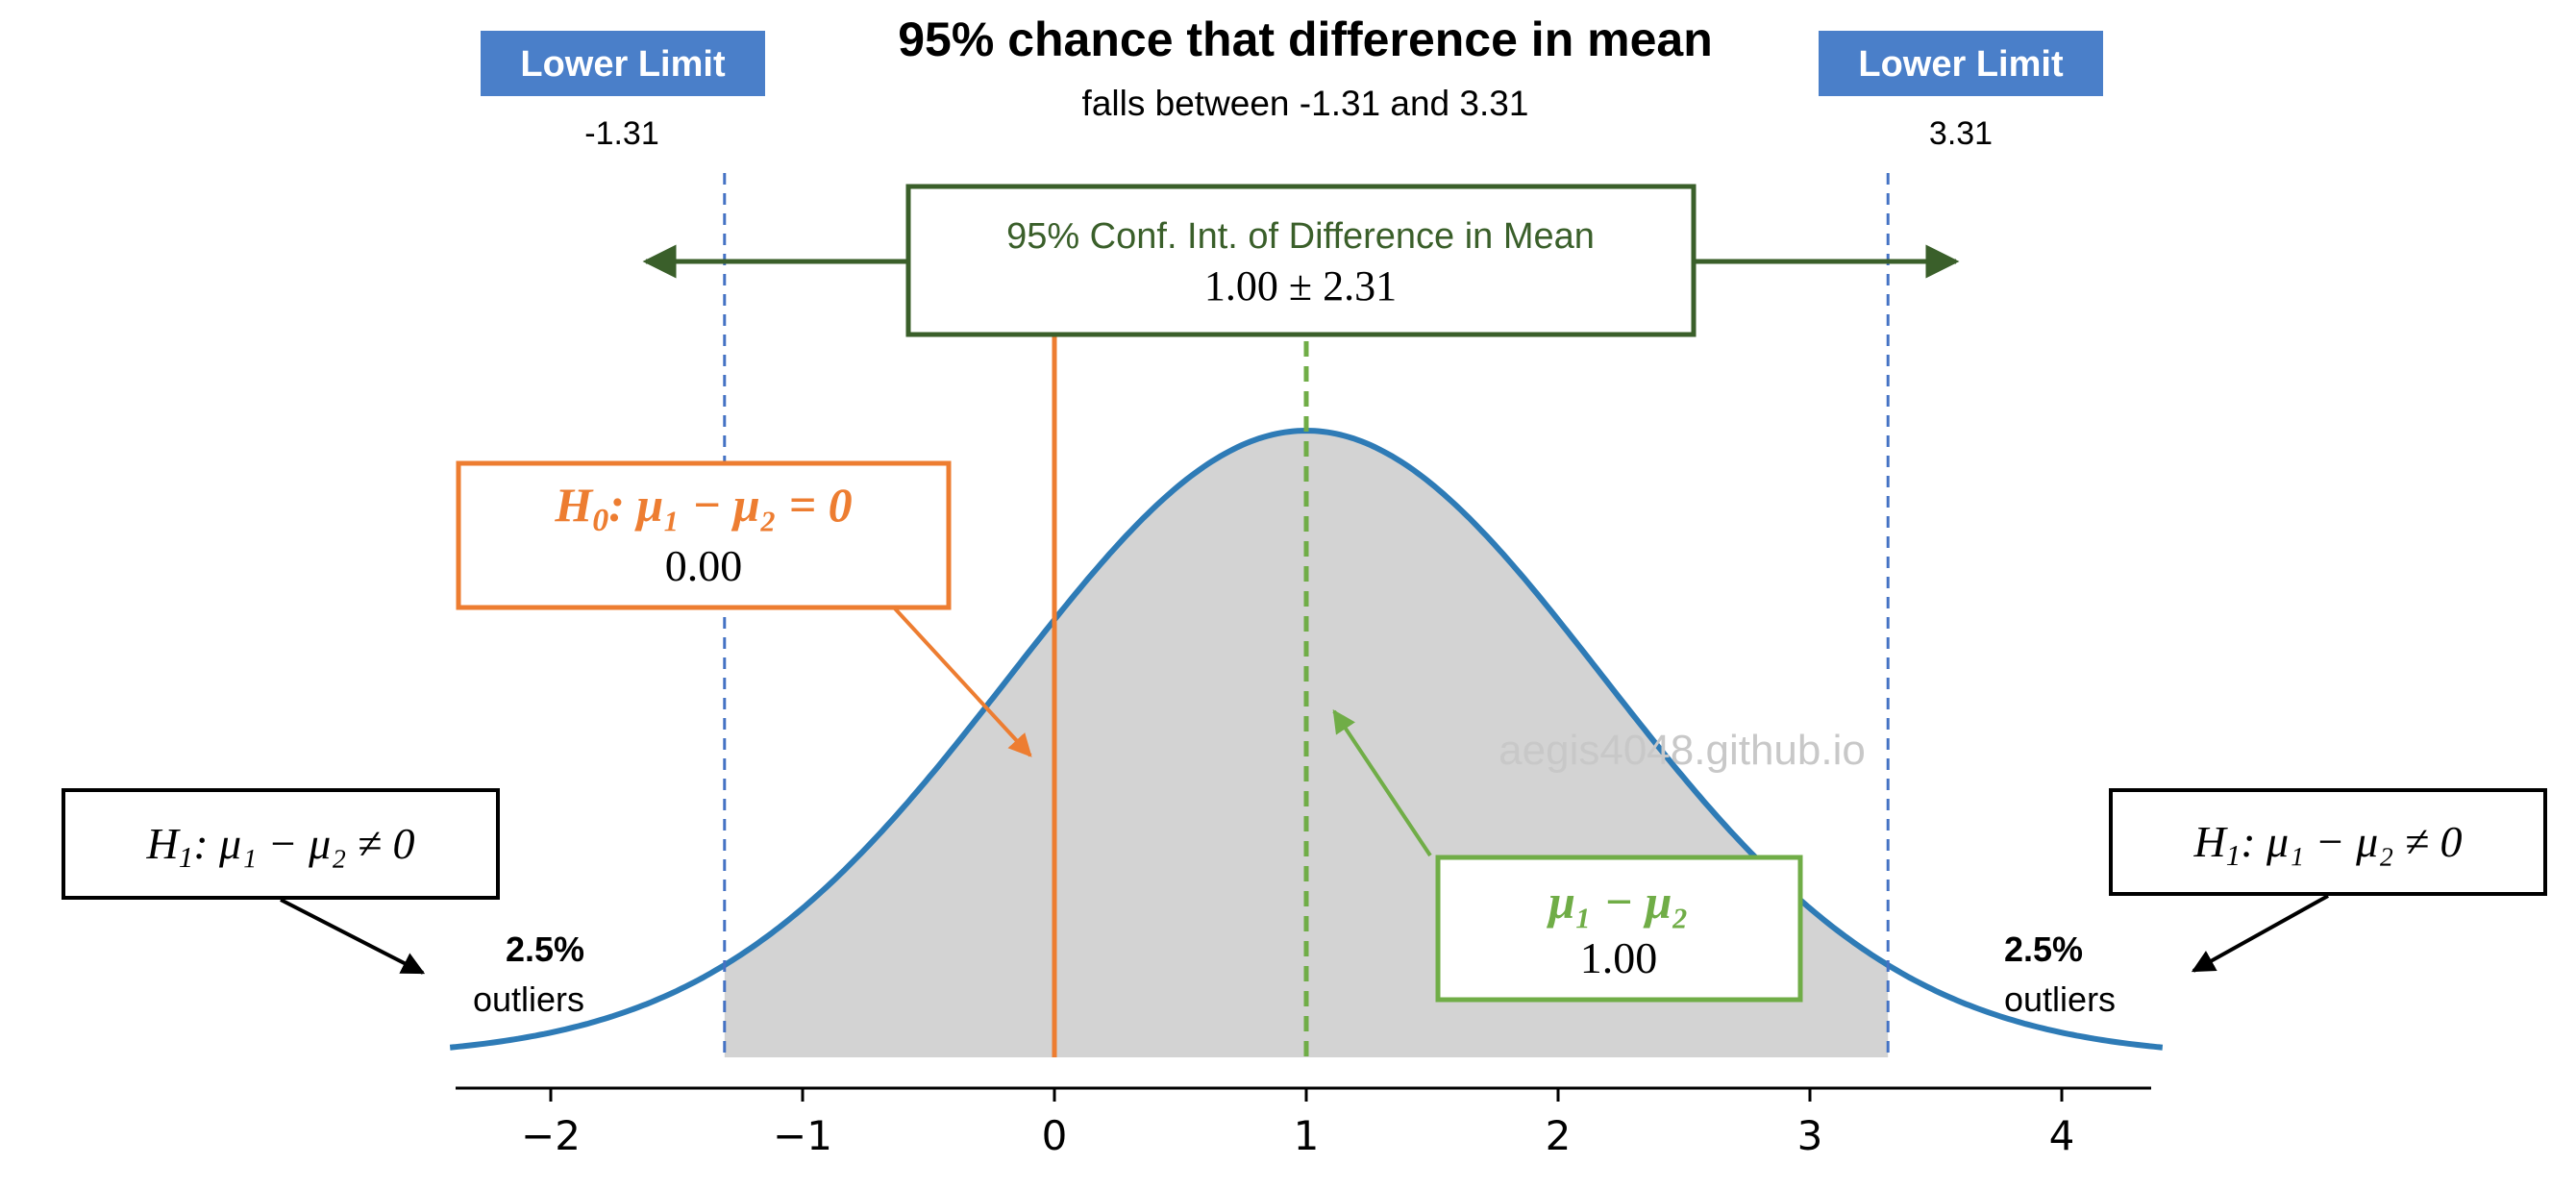  Describe the element at coordinates (1961, 134) in the screenshot. I see `lower-limit-right-value: 3.31` at that location.